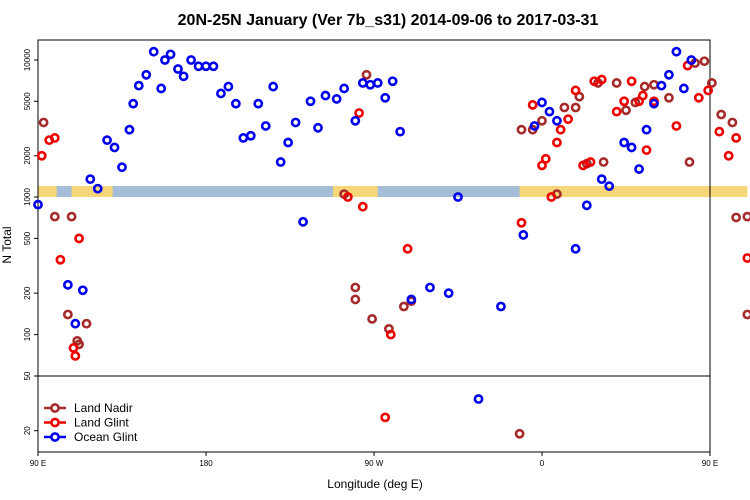 Image resolution: width=750 pixels, height=500 pixels. What do you see at coordinates (27, 155) in the screenshot?
I see `y-tick-label: 2000` at bounding box center [27, 155].